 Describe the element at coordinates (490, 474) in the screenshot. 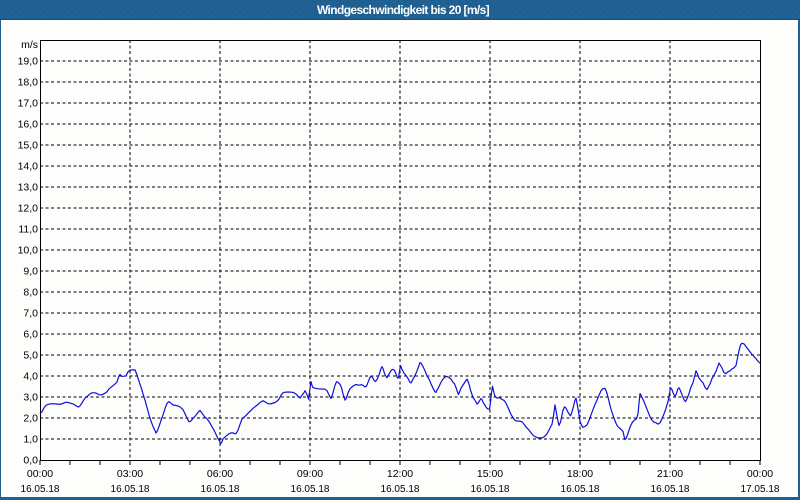

I see `svg-text: 15:00` at that location.